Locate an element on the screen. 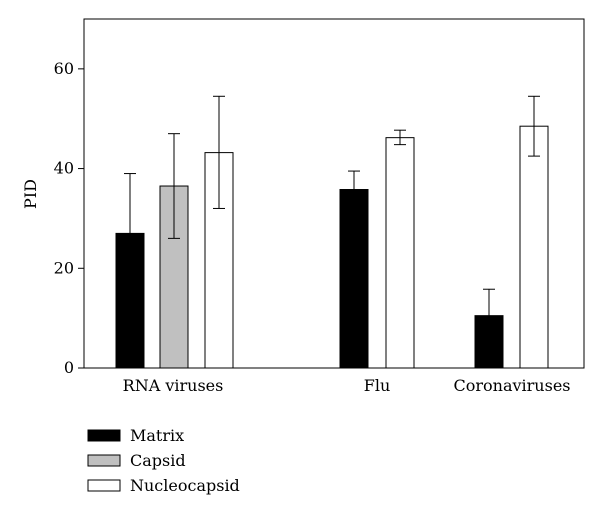 This screenshot has width=600, height=519. x-axis-labels: RNA viruses Flu Coronaviruses is located at coordinates (347, 385).